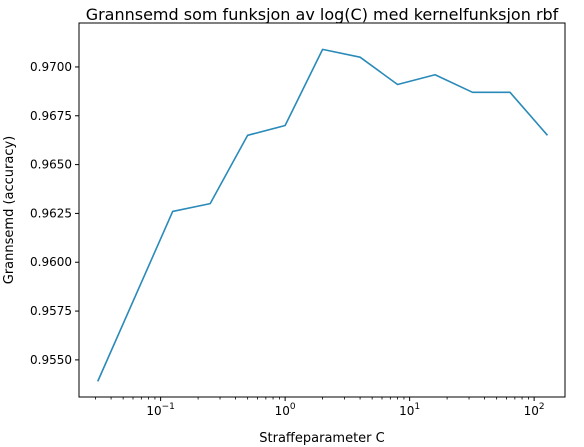 The height and width of the screenshot is (447, 584). What do you see at coordinates (51, 262) in the screenshot?
I see `y-tick-label: 0.9600` at bounding box center [51, 262].